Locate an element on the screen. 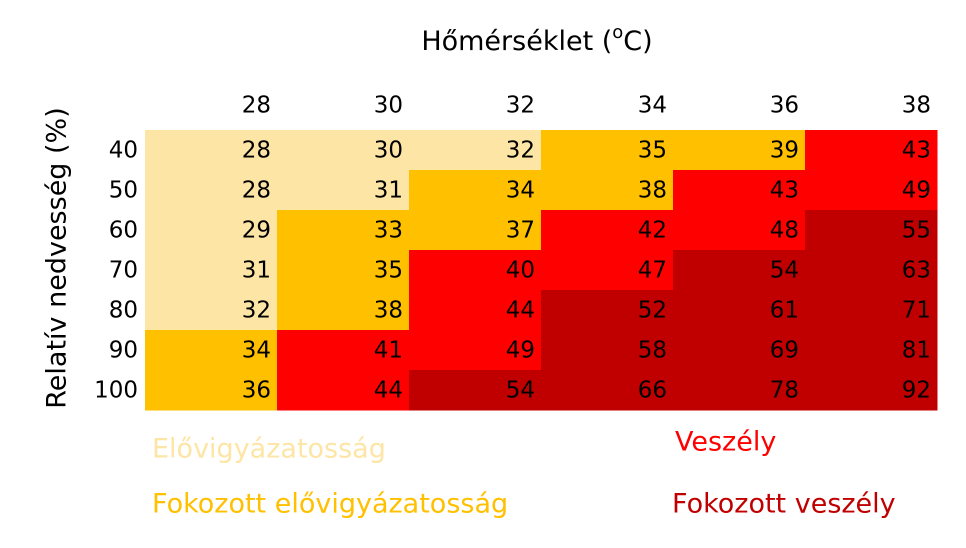  column-header: 28 is located at coordinates (256, 106).